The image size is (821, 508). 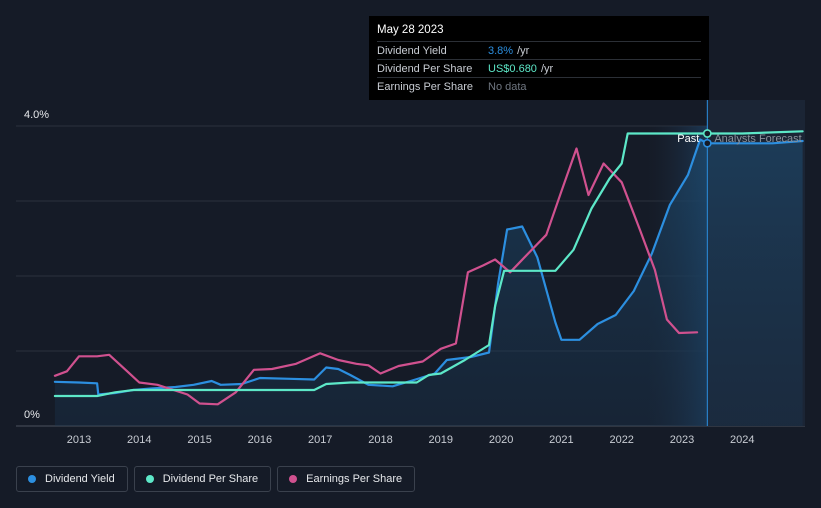 What do you see at coordinates (501, 50) in the screenshot?
I see `tooltip-value: 3.8%` at bounding box center [501, 50].